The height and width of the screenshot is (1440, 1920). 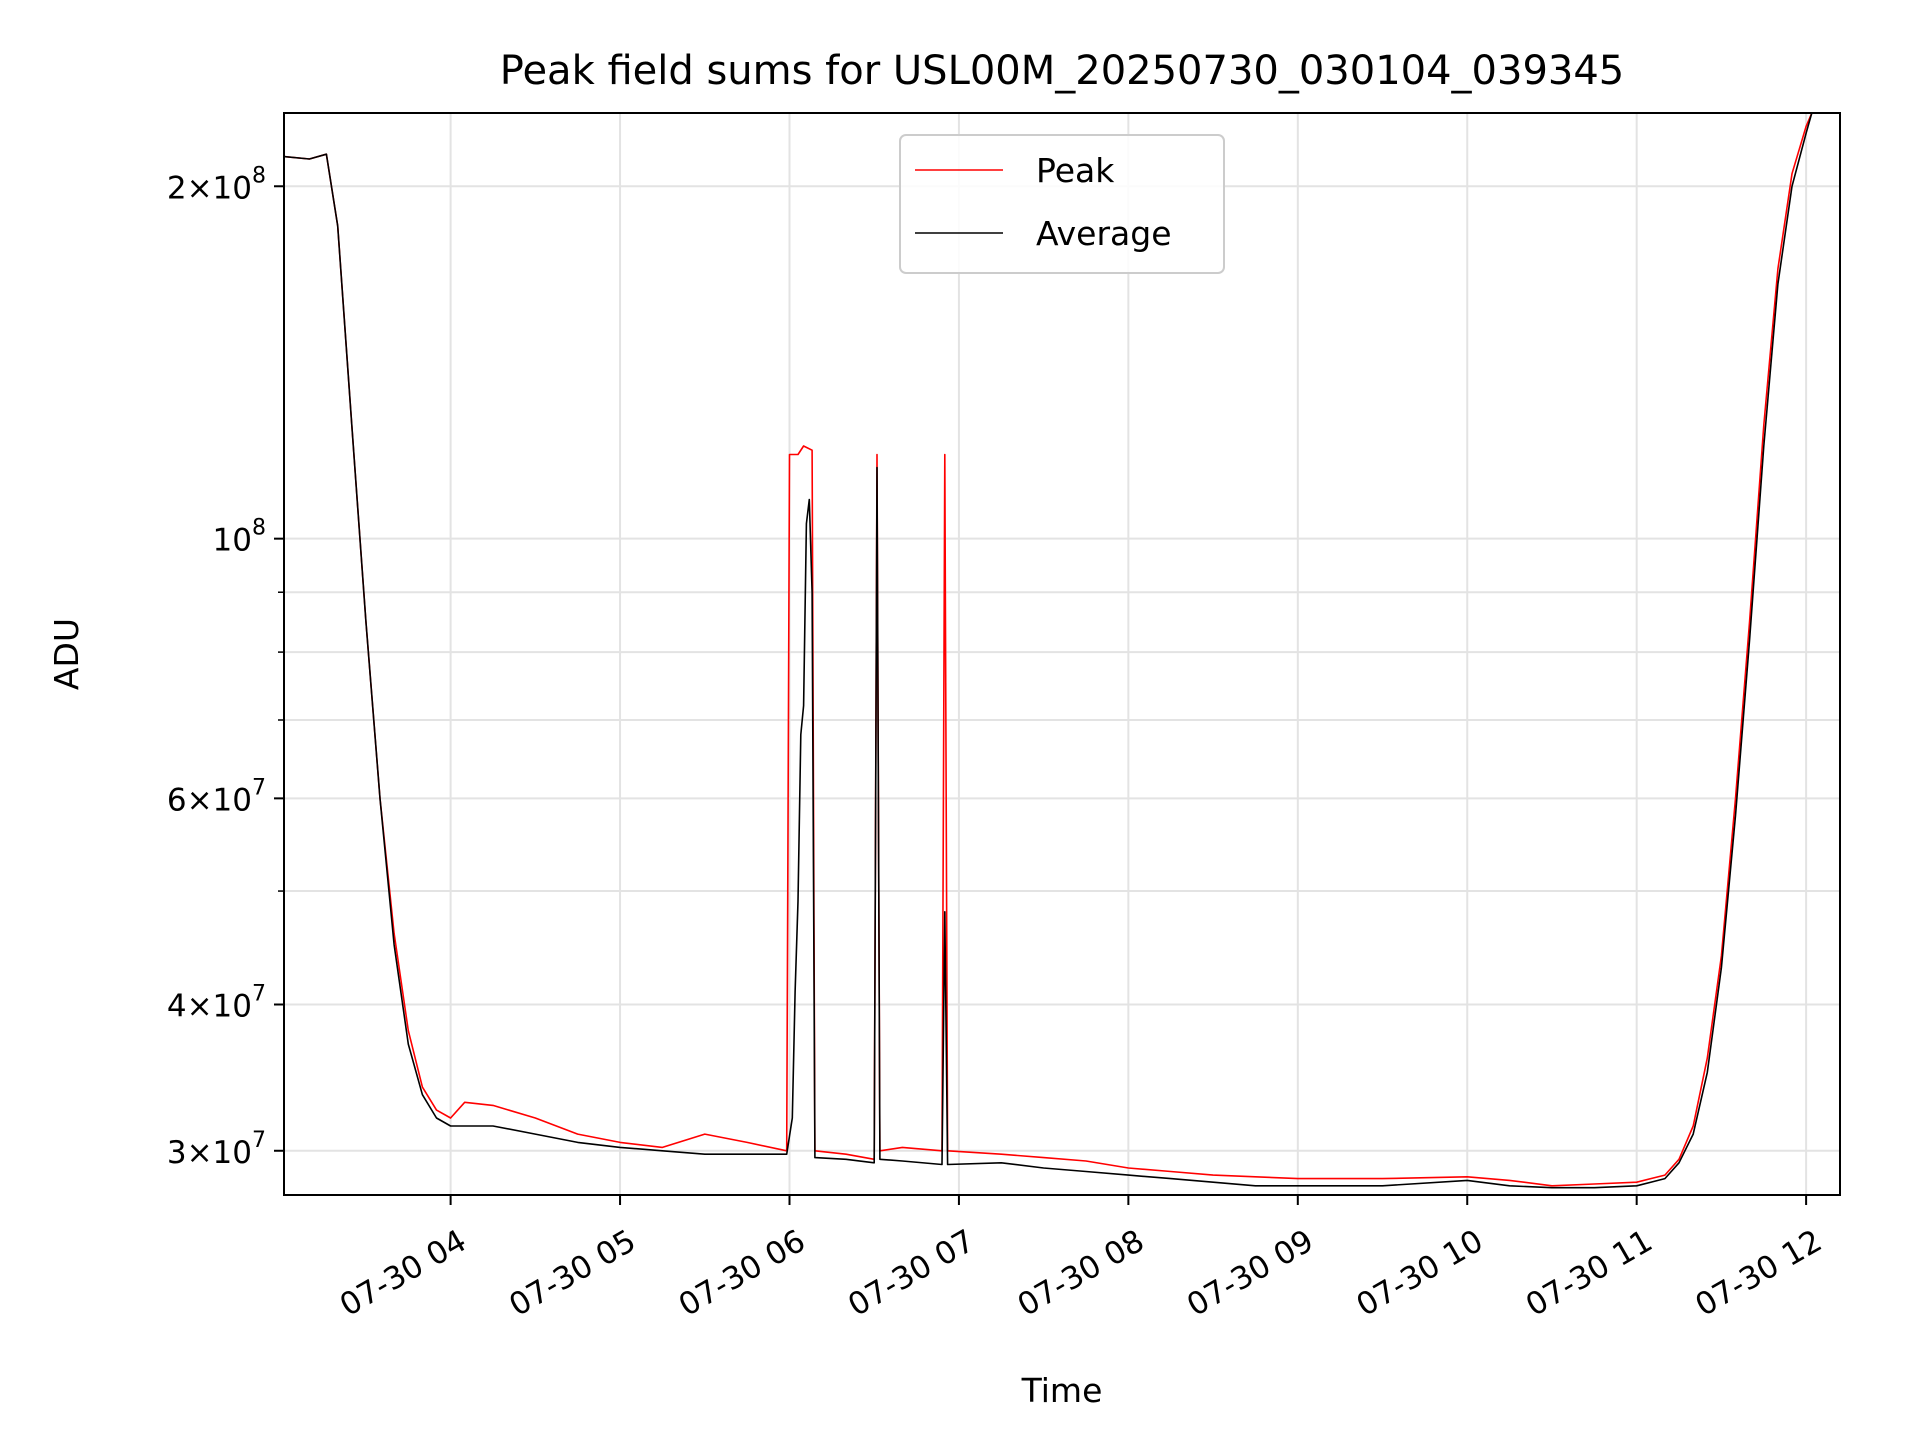 I want to click on y-tick-label: 2×108, so click(x=216, y=184).